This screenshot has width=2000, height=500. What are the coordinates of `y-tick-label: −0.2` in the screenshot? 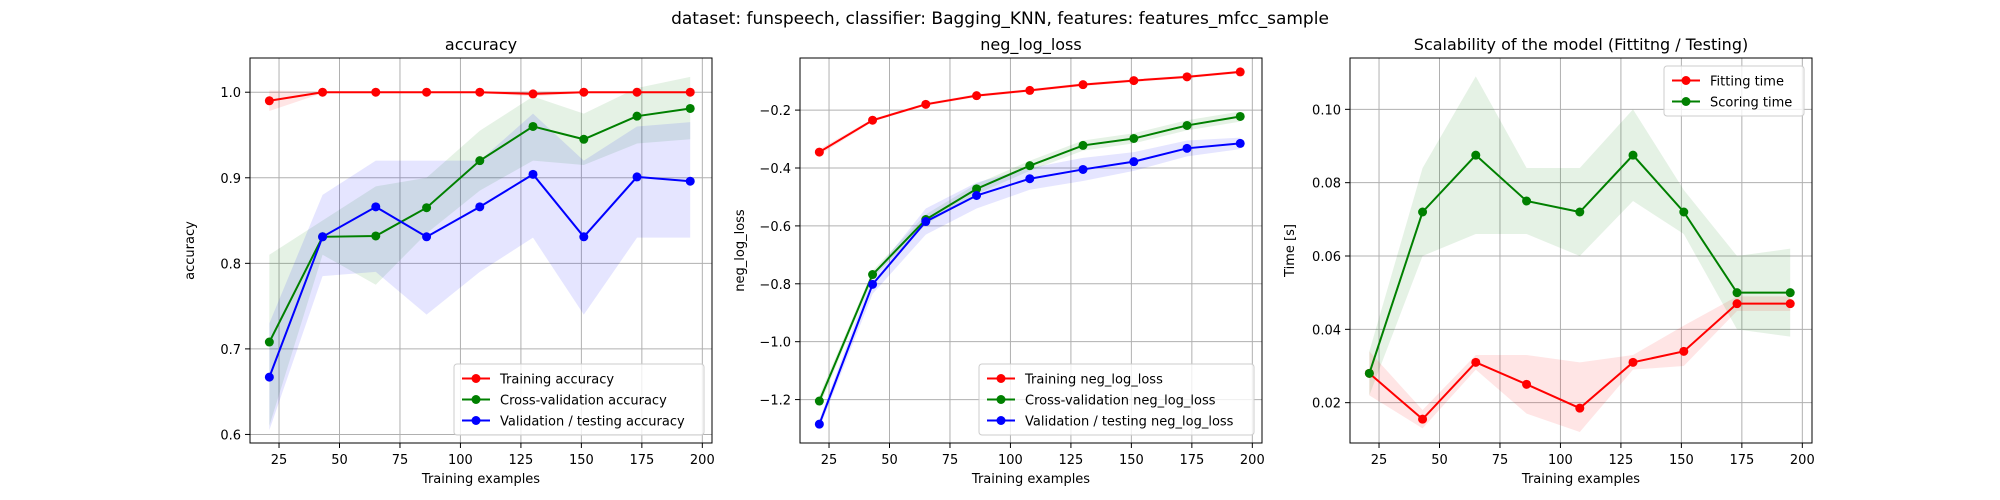 It's located at (775, 111).